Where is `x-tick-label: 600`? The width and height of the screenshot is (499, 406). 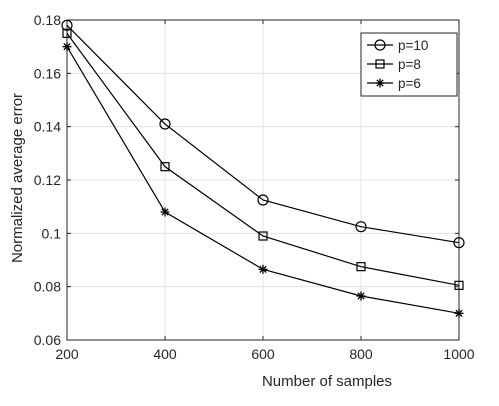
x-tick-label: 600 is located at coordinates (263, 354).